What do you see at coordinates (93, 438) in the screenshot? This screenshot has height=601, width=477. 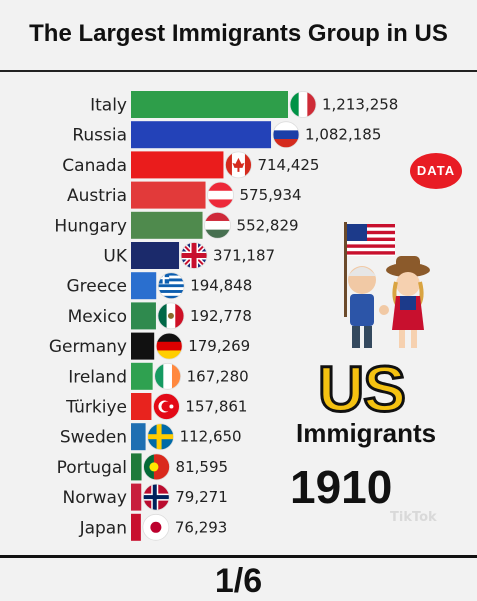 I see `category-label: Sweden` at bounding box center [93, 438].